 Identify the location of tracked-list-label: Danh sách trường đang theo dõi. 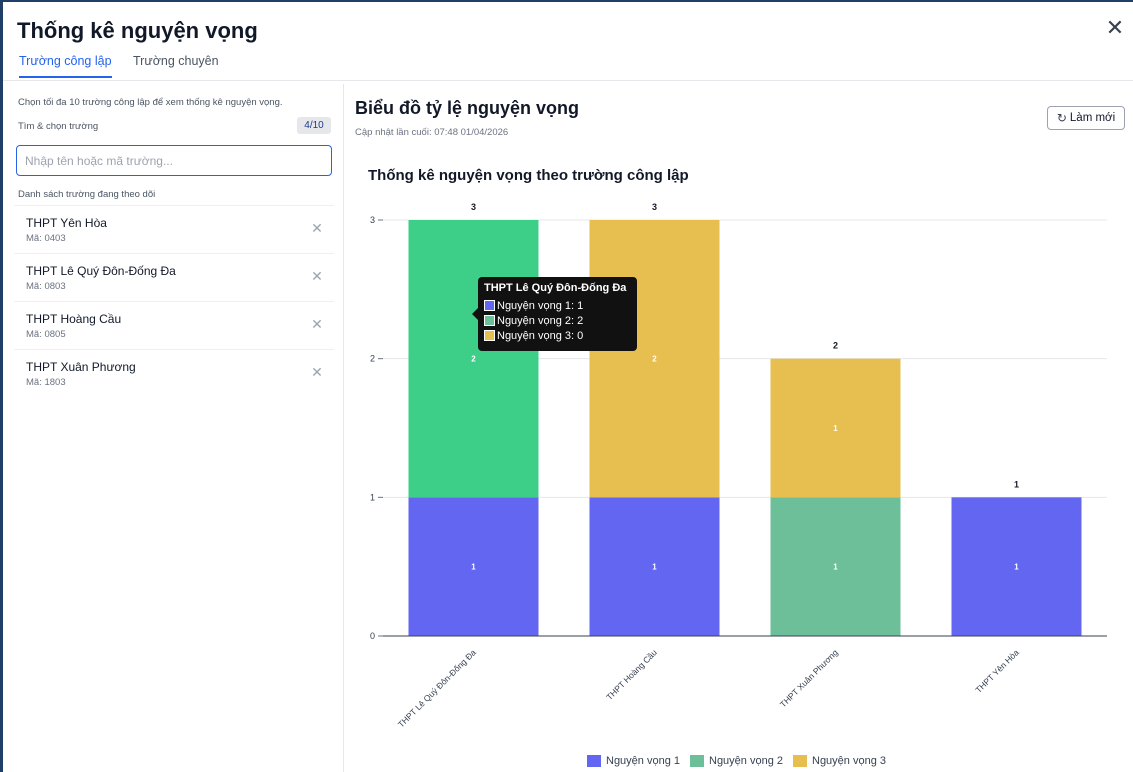
(87, 194).